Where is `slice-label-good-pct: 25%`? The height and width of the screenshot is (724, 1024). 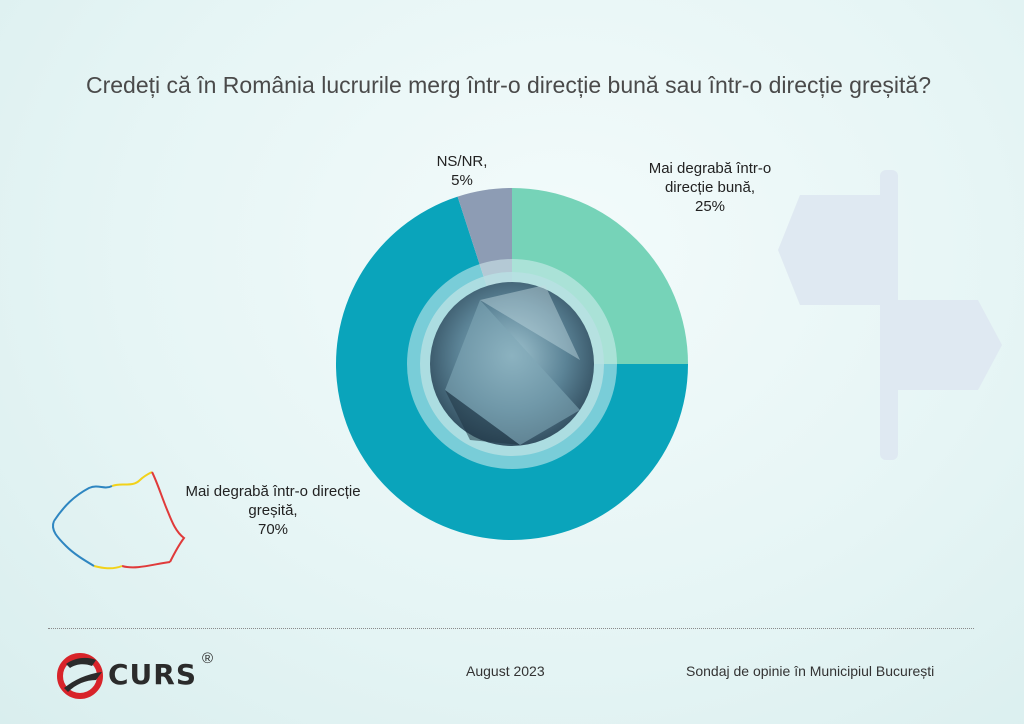
slice-label-good-pct: 25% is located at coordinates (710, 206).